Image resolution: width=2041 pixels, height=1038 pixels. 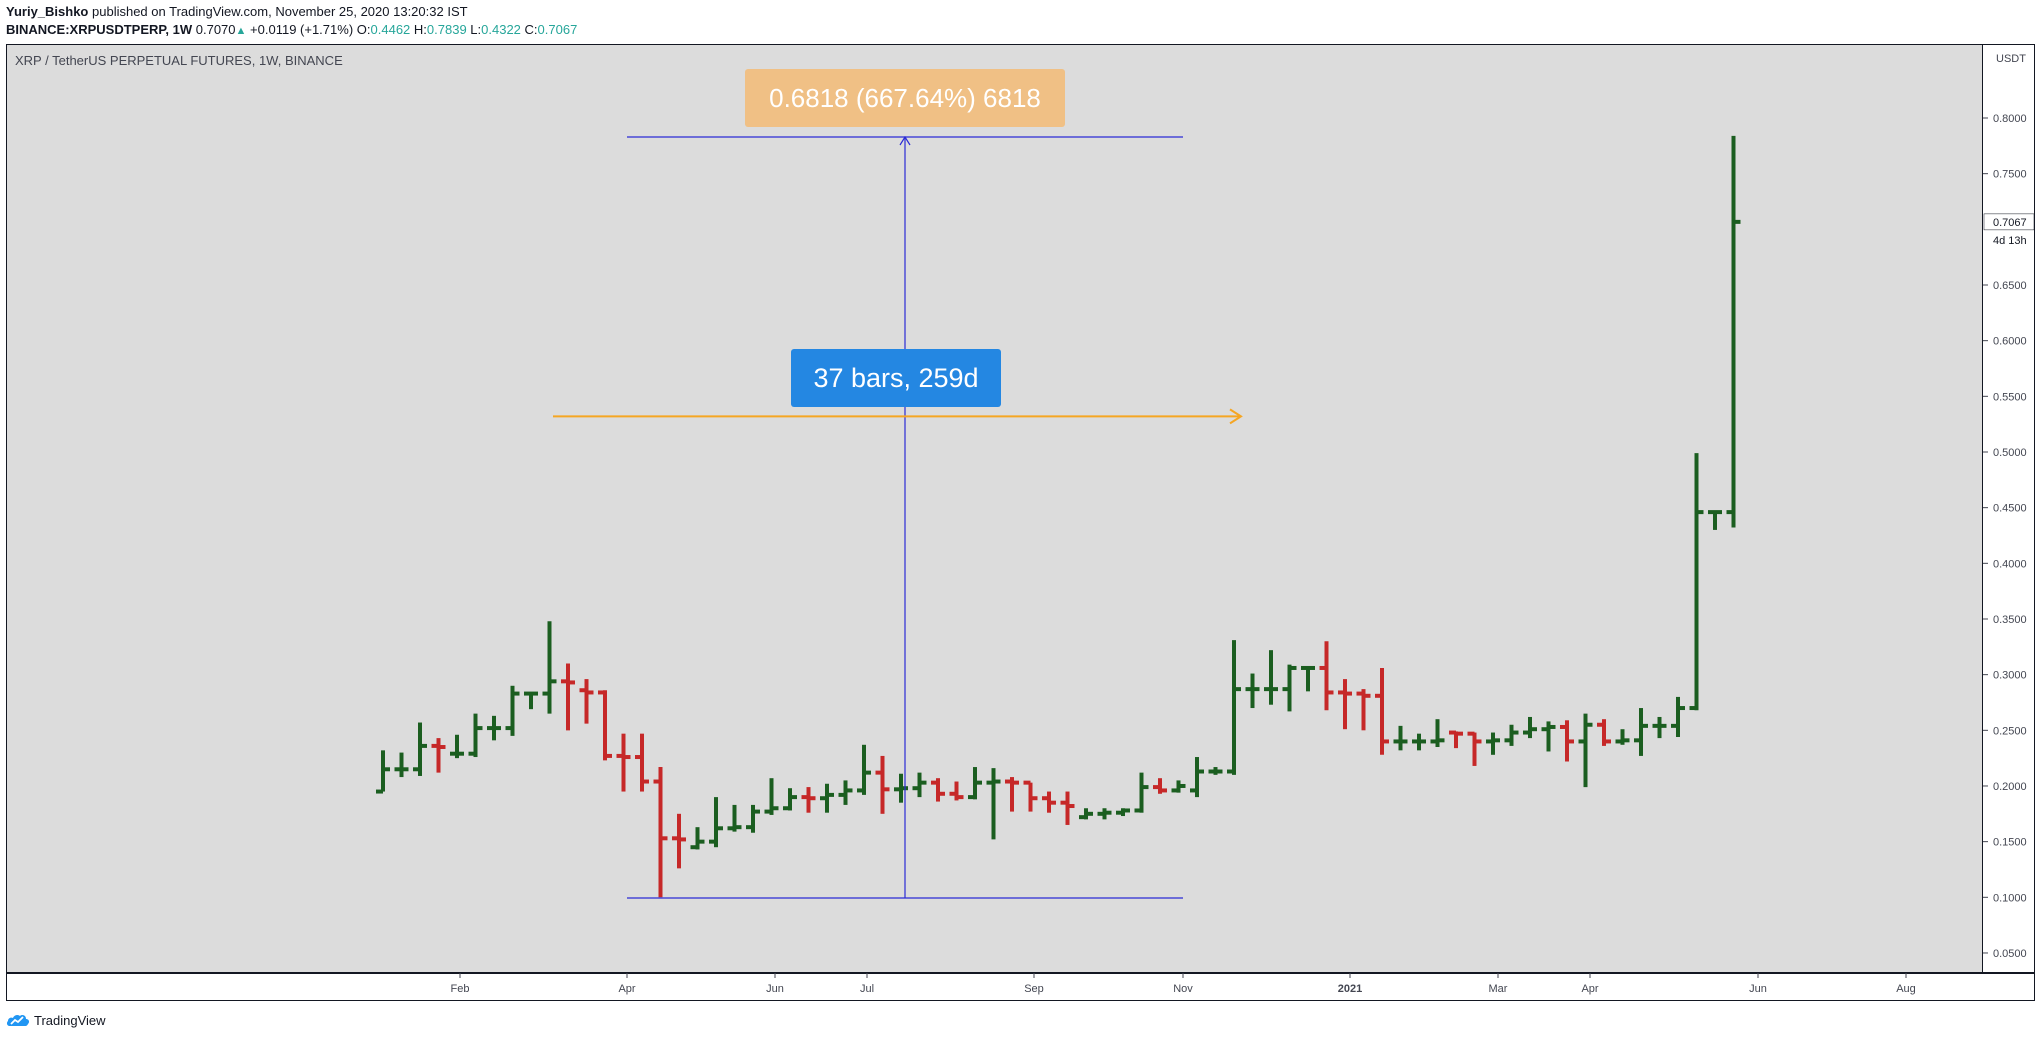 I want to click on price-axis, so click(x=2009, y=508).